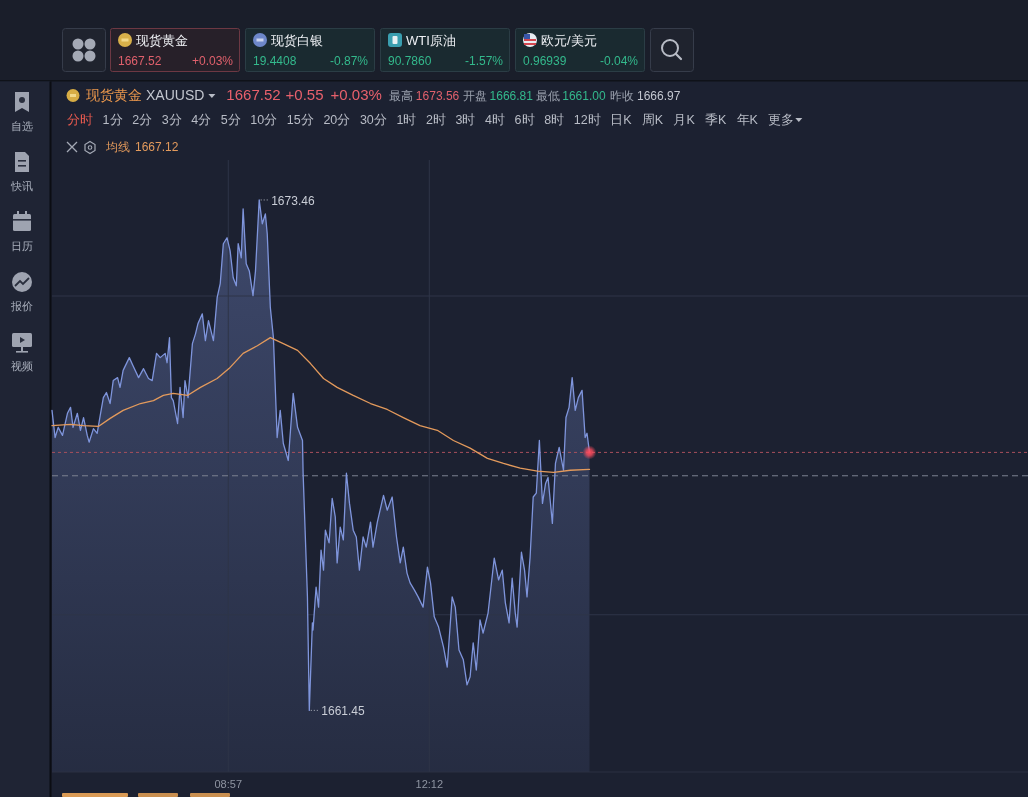 Image resolution: width=1028 pixels, height=797 pixels. Describe the element at coordinates (658, 96) in the screenshot. I see `text: 1666.97` at that location.